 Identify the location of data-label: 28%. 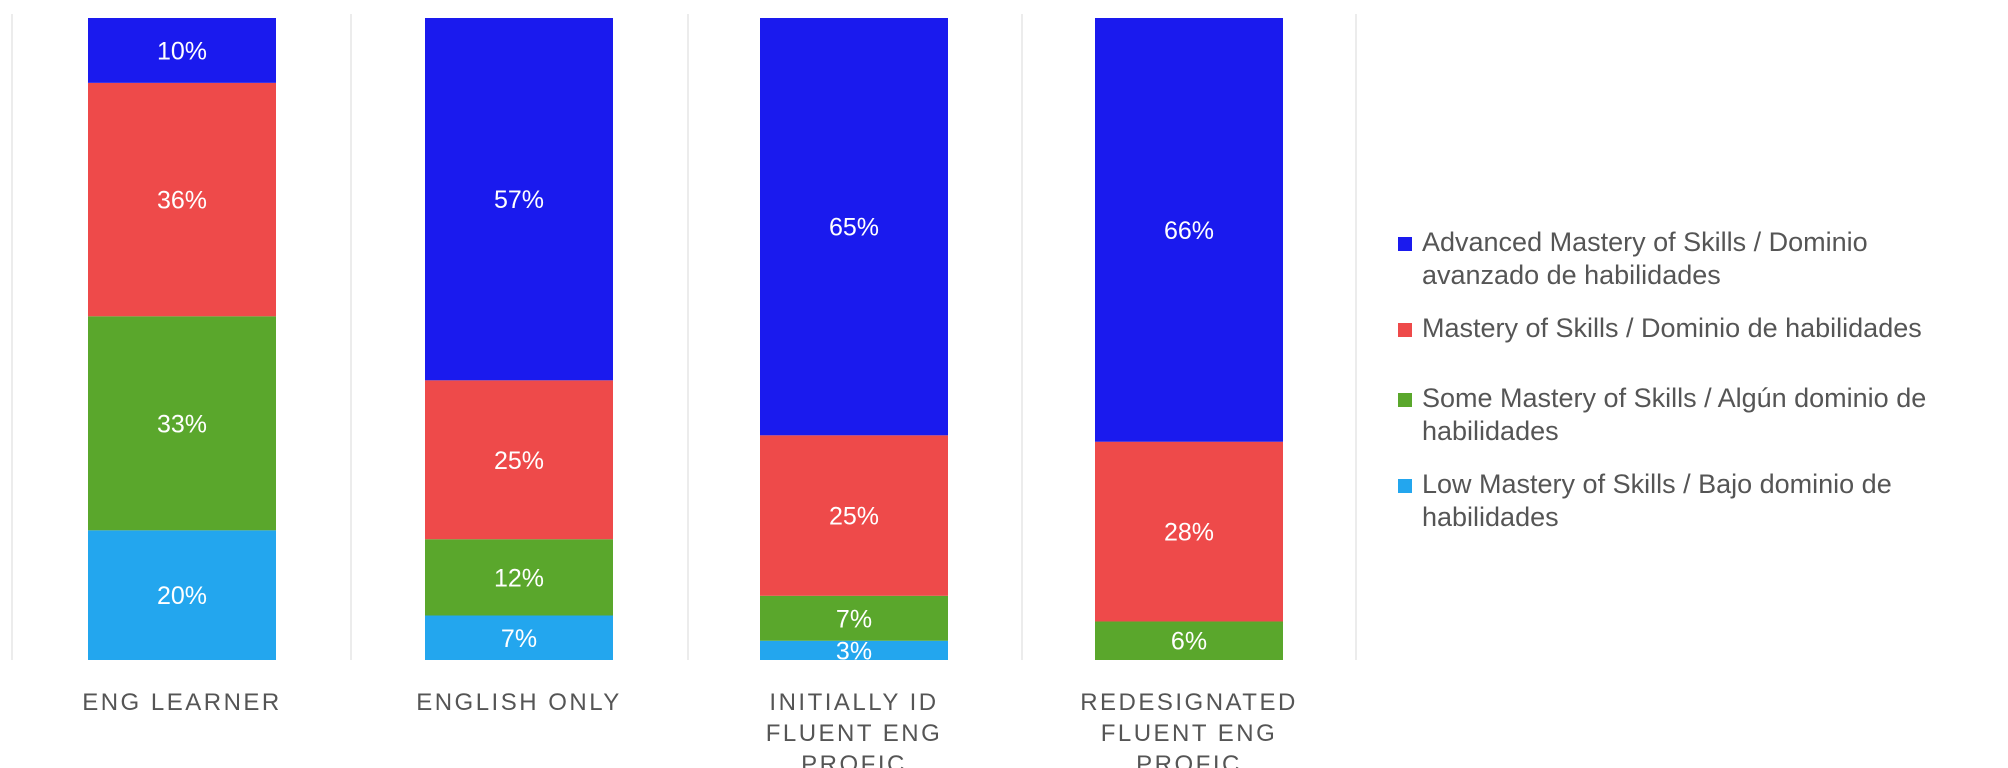
(1189, 533).